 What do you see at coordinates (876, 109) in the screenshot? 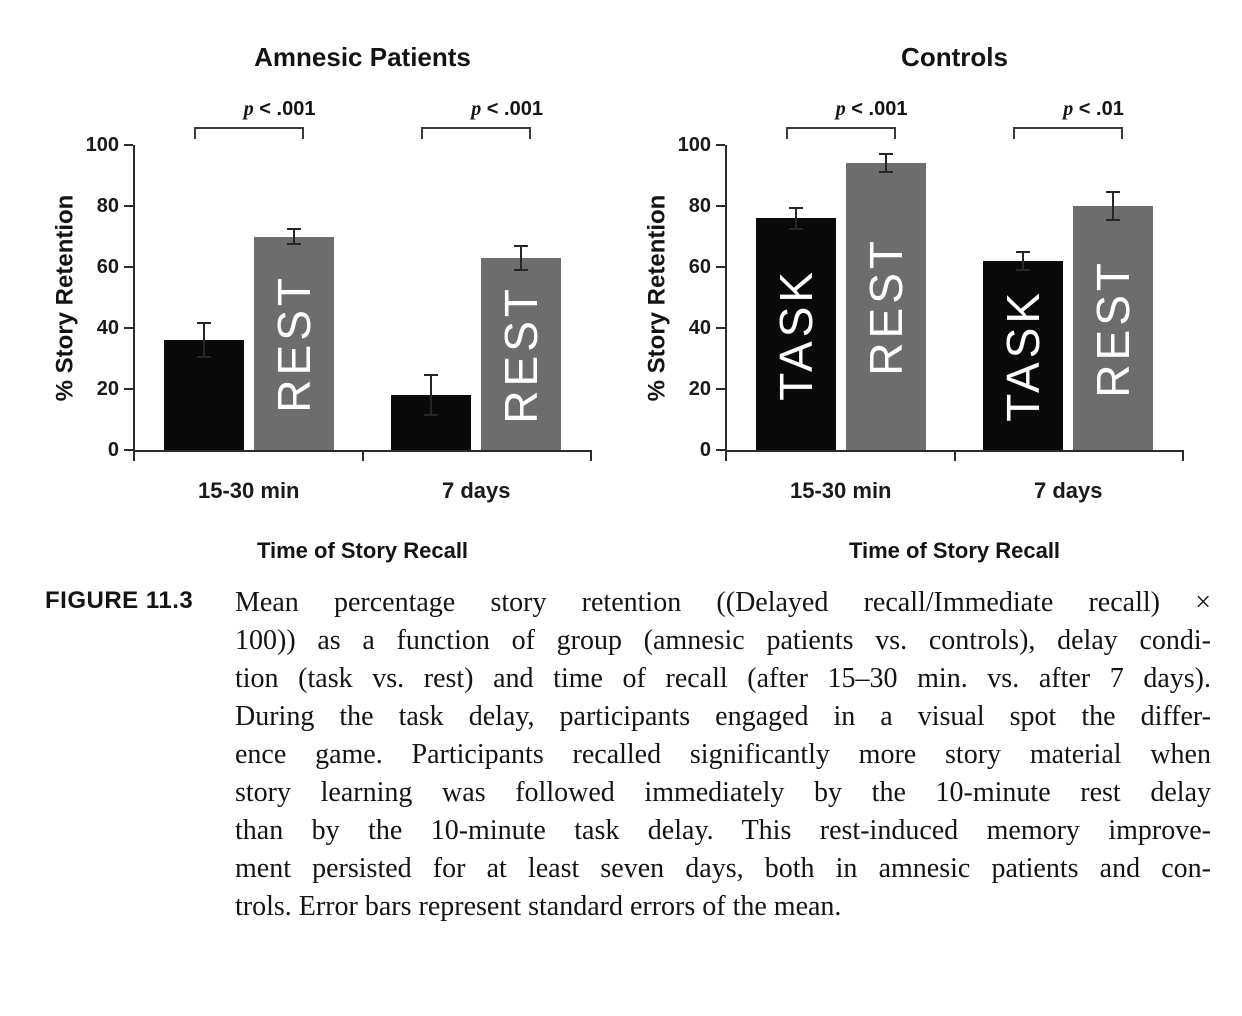
I see `p-comparison: < .001` at bounding box center [876, 109].